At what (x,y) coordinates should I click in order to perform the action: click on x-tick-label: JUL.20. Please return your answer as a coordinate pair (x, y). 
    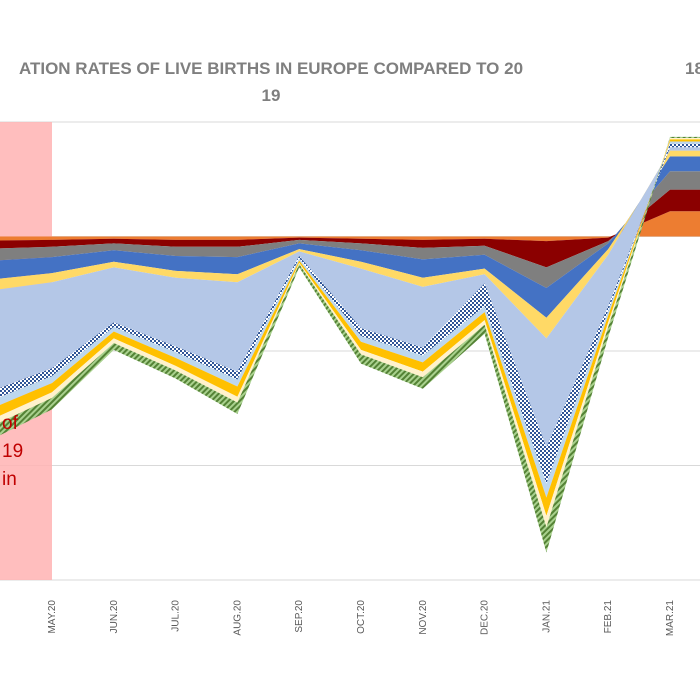
    Looking at the image, I should click on (176, 616).